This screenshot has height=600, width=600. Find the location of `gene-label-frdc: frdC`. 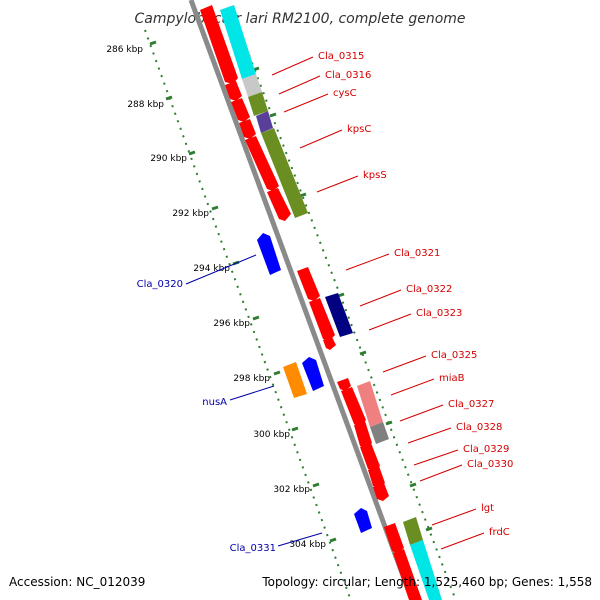

gene-label-frdc: frdC is located at coordinates (499, 532).